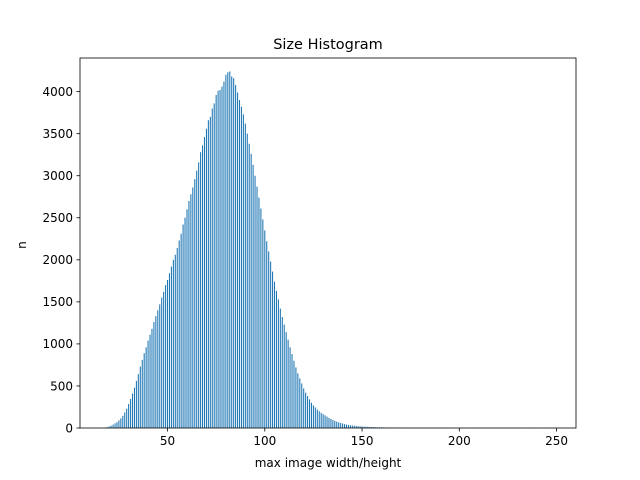 Image resolution: width=640 pixels, height=480 pixels. What do you see at coordinates (362, 441) in the screenshot?
I see `x-tick-label: 150` at bounding box center [362, 441].